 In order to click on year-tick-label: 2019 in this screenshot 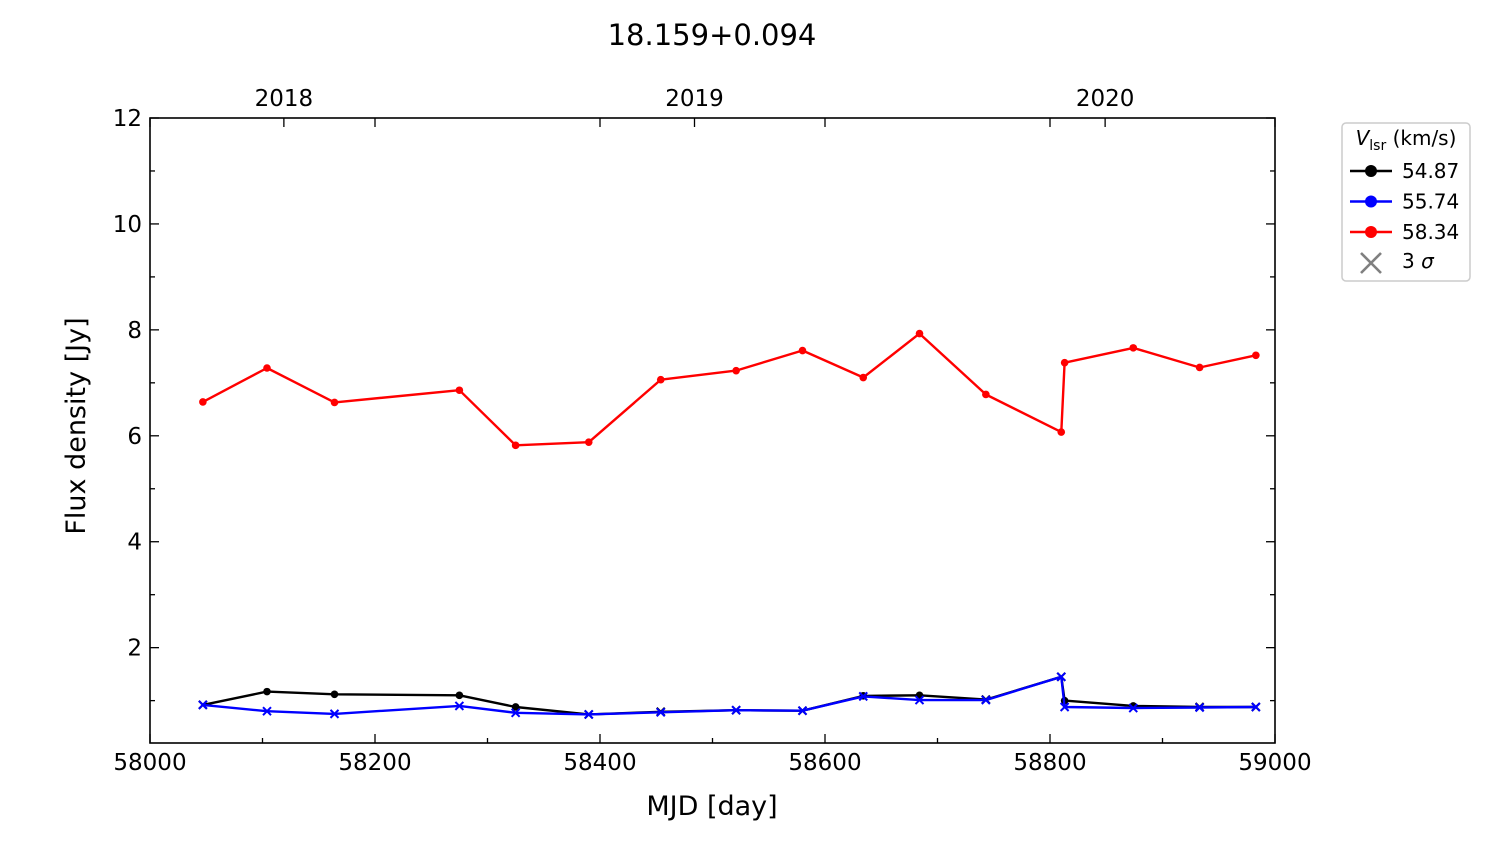, I will do `click(694, 99)`.